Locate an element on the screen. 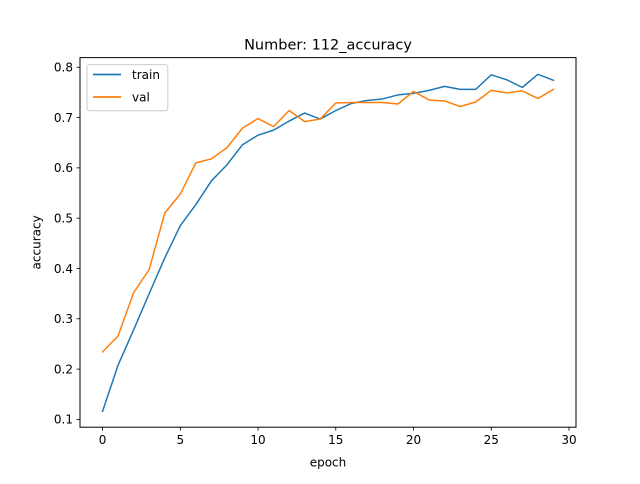 This screenshot has width=640, height=484. legend-label-train: train is located at coordinates (146, 75).